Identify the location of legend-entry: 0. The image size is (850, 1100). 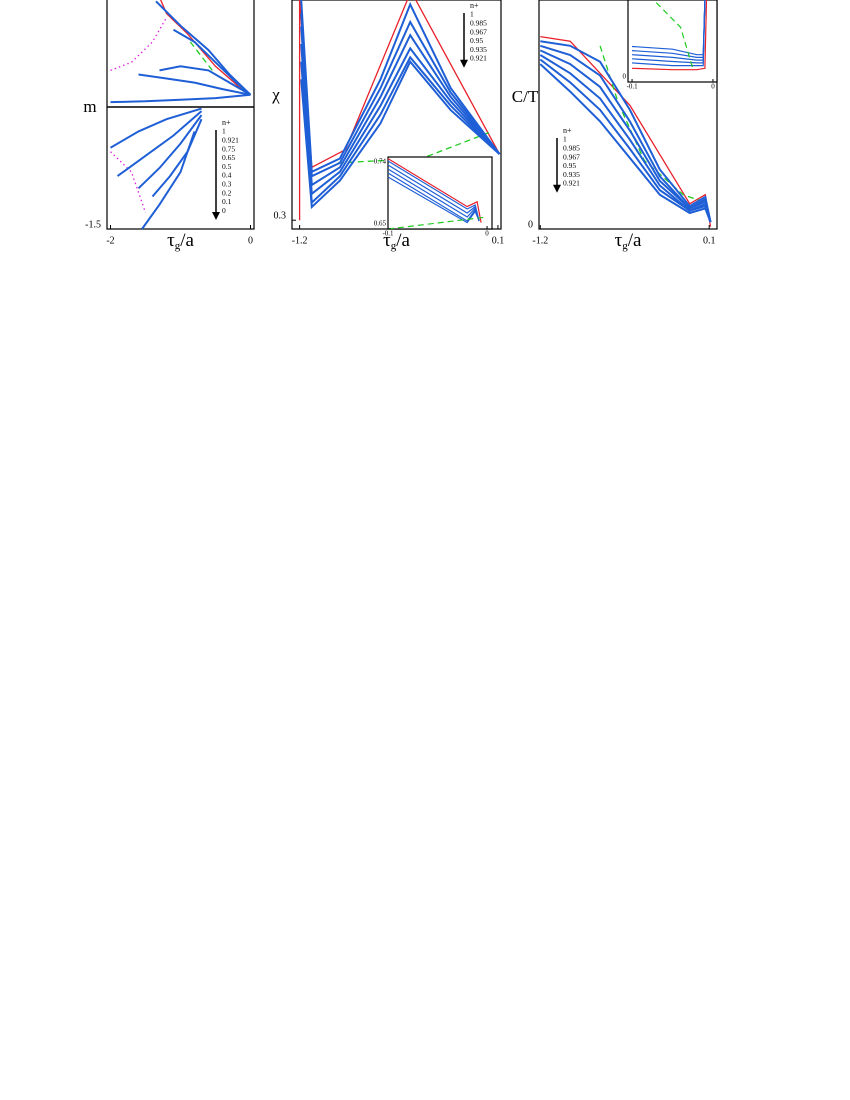
(224, 210).